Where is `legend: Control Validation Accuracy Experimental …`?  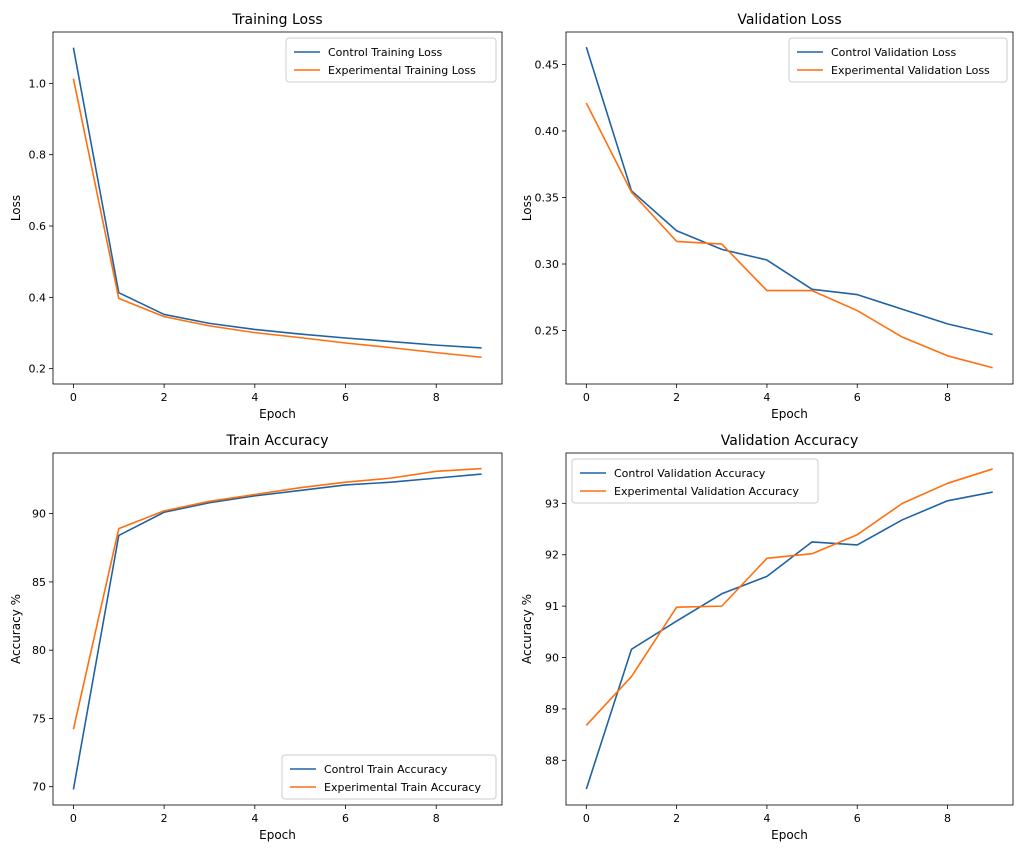
legend: Control Validation Accuracy Experimental … is located at coordinates (695, 481).